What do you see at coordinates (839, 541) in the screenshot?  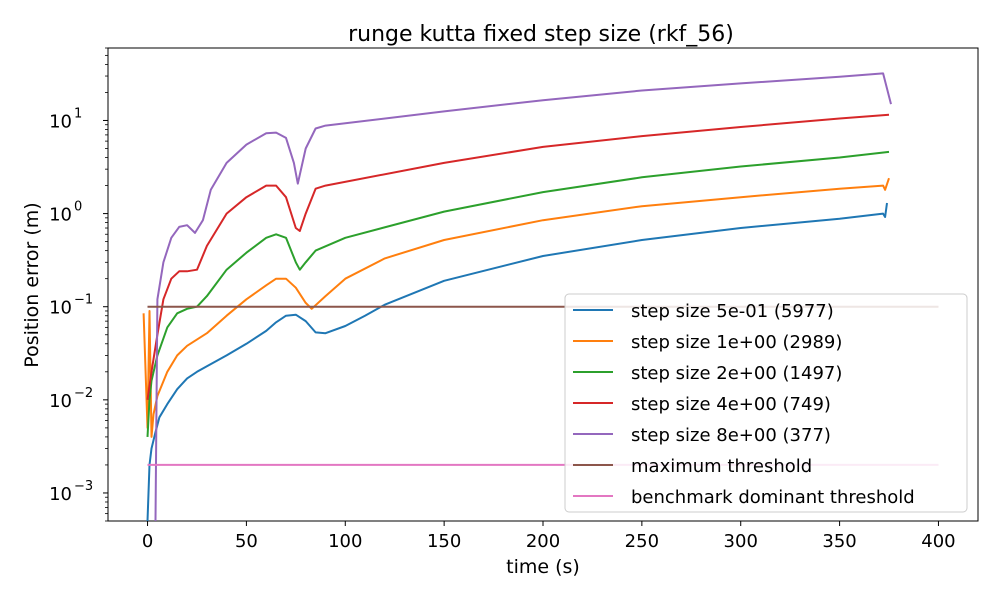 I see `x-tick-label: 350` at bounding box center [839, 541].